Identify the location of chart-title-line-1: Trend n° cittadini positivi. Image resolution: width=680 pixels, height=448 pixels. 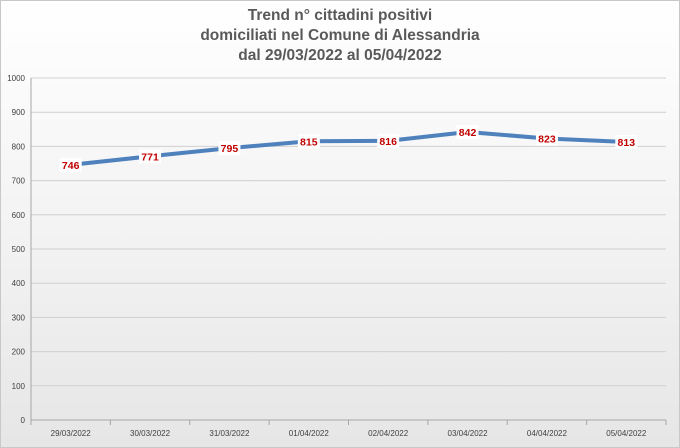
(340, 15).